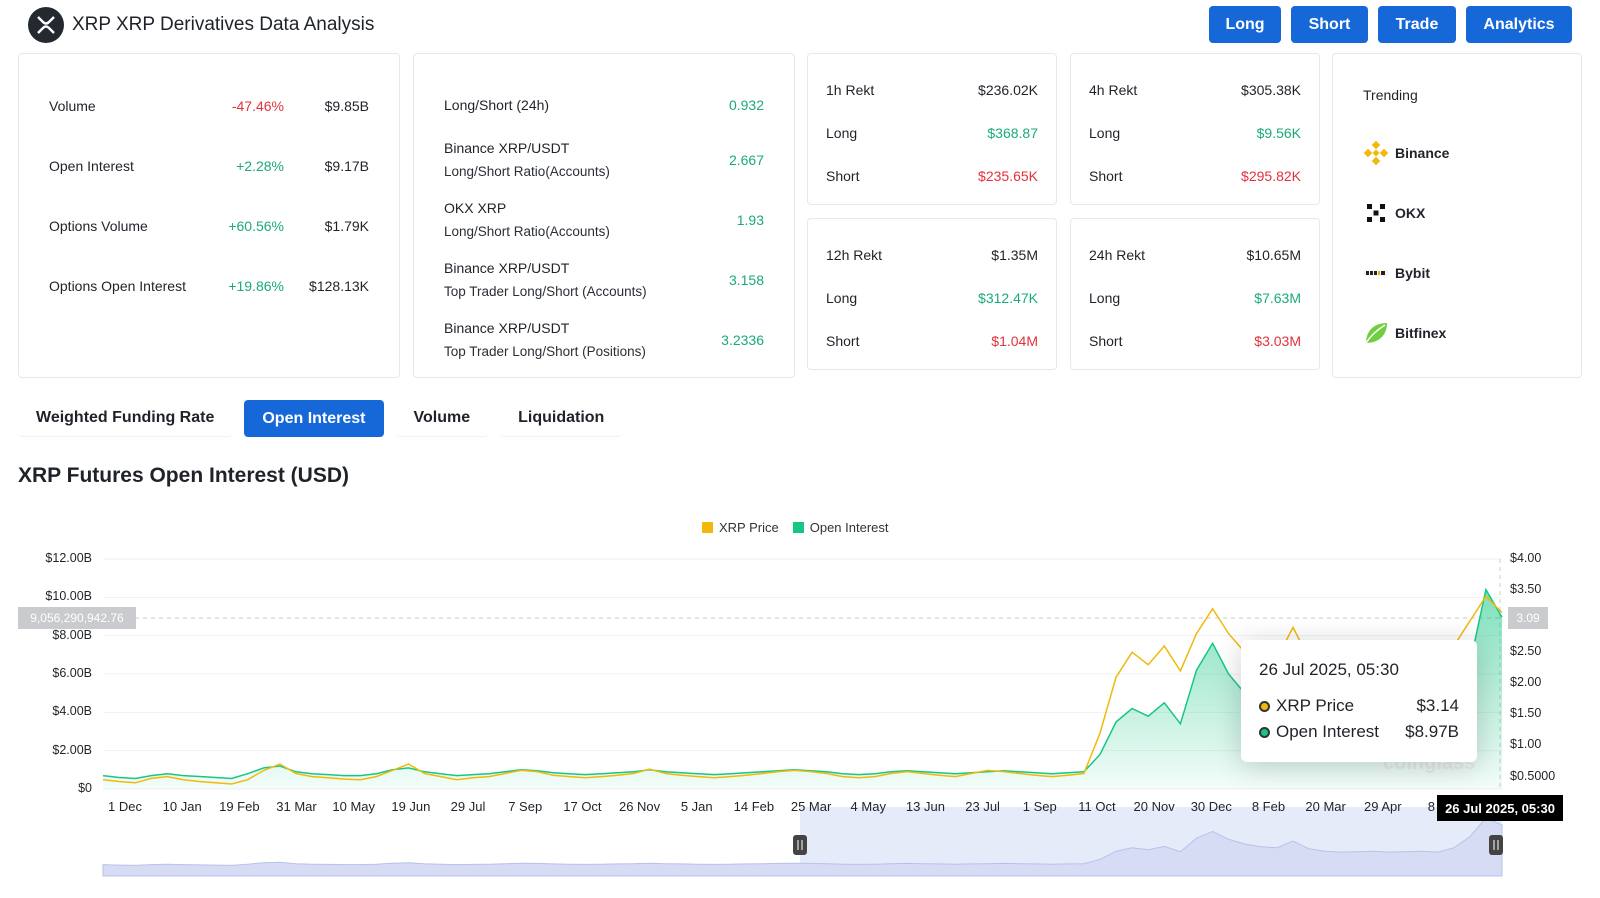 This screenshot has width=1600, height=898. What do you see at coordinates (707, 527) in the screenshot?
I see `legend-swatch-price` at bounding box center [707, 527].